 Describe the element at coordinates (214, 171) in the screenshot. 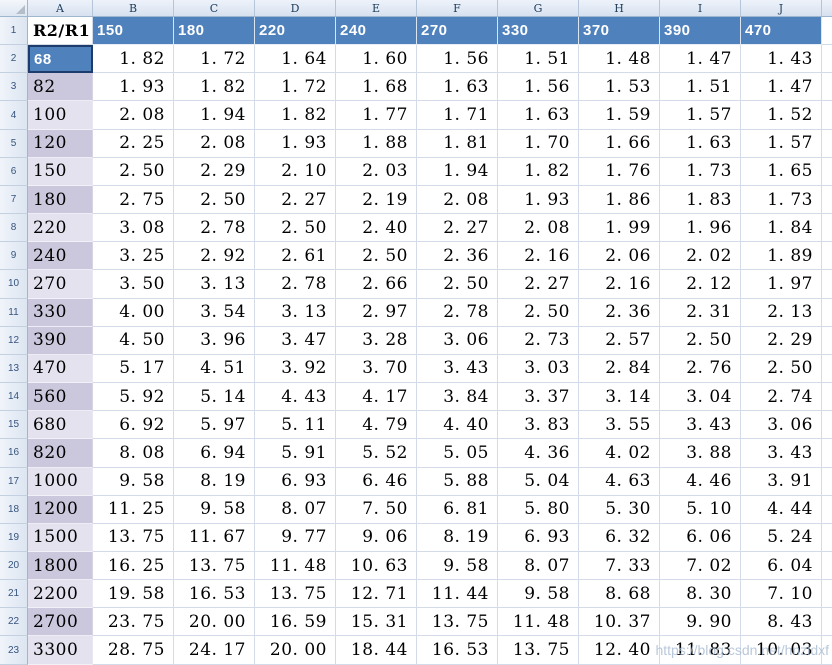

I see `data-cell: 2. 29` at that location.